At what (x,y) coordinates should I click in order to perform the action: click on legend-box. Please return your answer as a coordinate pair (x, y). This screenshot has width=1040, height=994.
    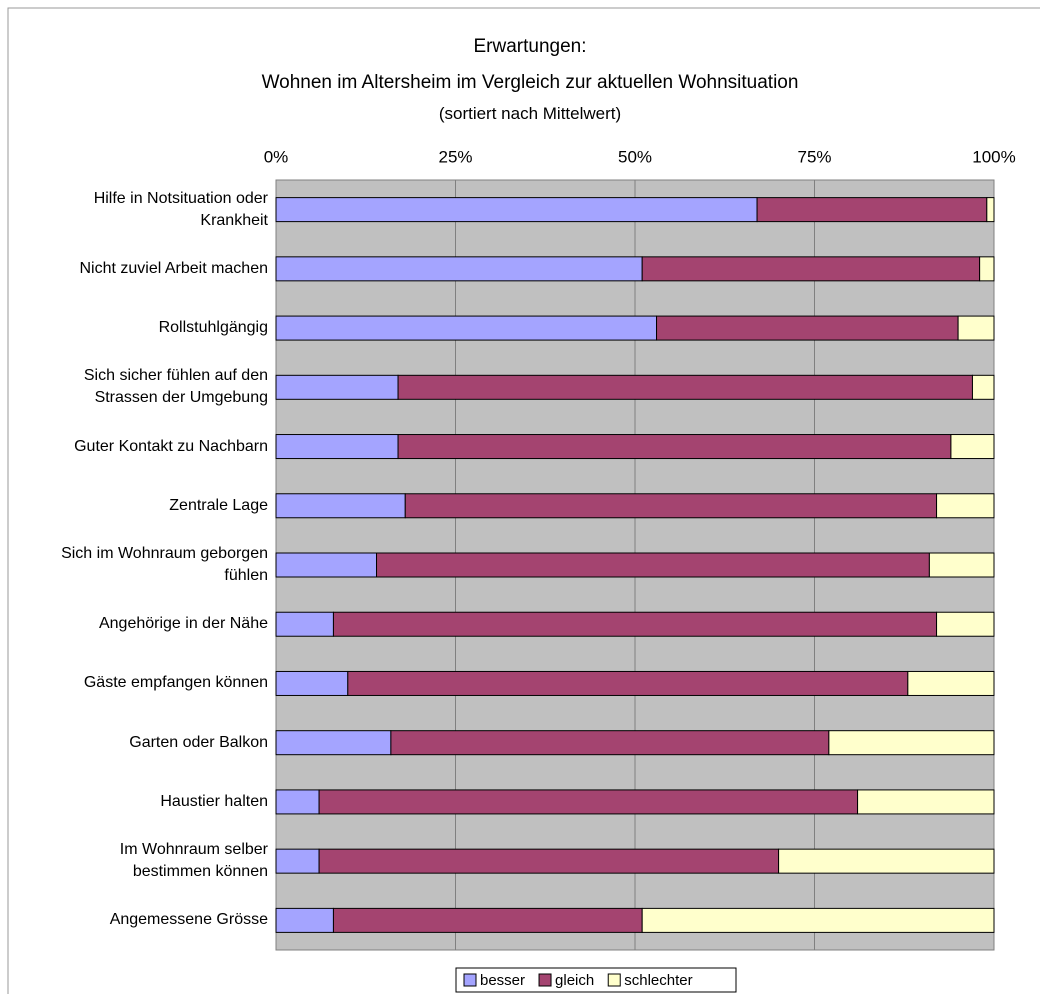
    Looking at the image, I should click on (596, 980).